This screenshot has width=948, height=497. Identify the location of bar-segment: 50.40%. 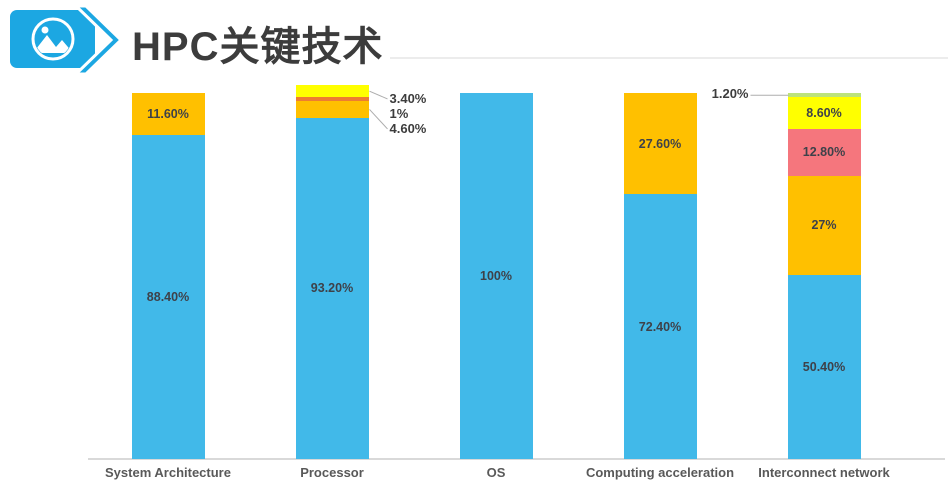
(824, 366).